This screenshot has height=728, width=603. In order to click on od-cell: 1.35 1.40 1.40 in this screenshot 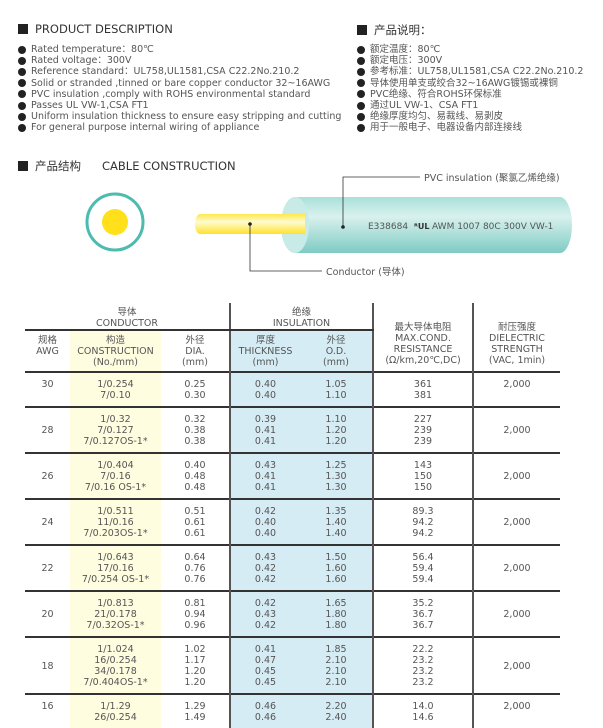, I will do `click(337, 521)`.